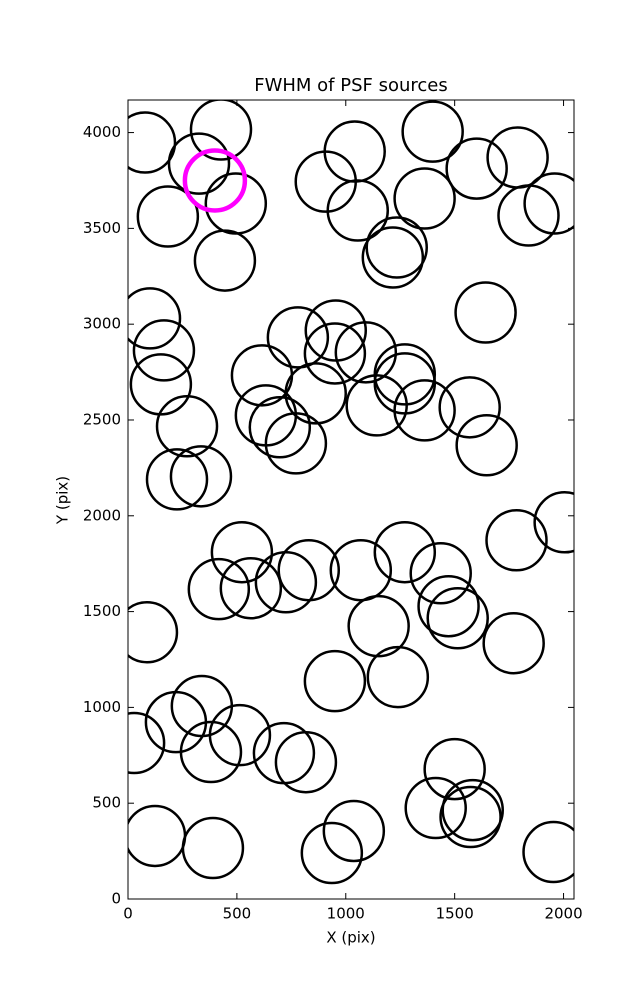  I want to click on chart-title: FWHM of PSF sources, so click(351, 85).